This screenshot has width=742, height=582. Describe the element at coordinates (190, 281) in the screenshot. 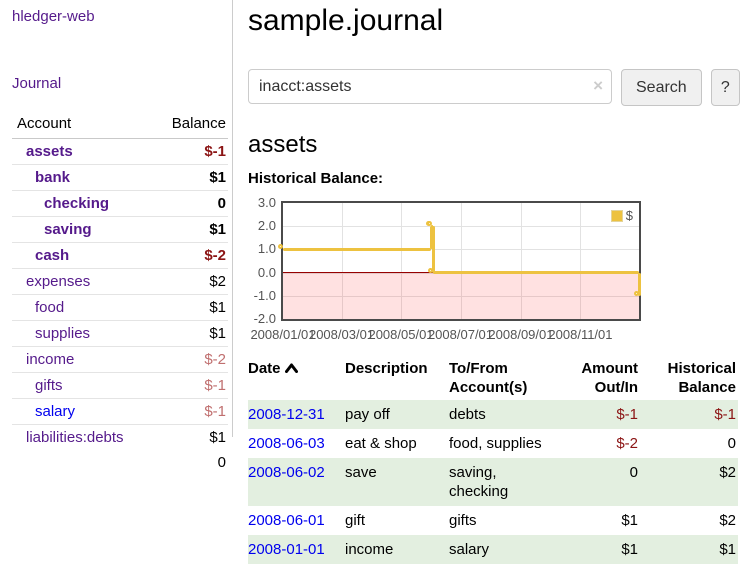

I see `account-balance: $2` at that location.